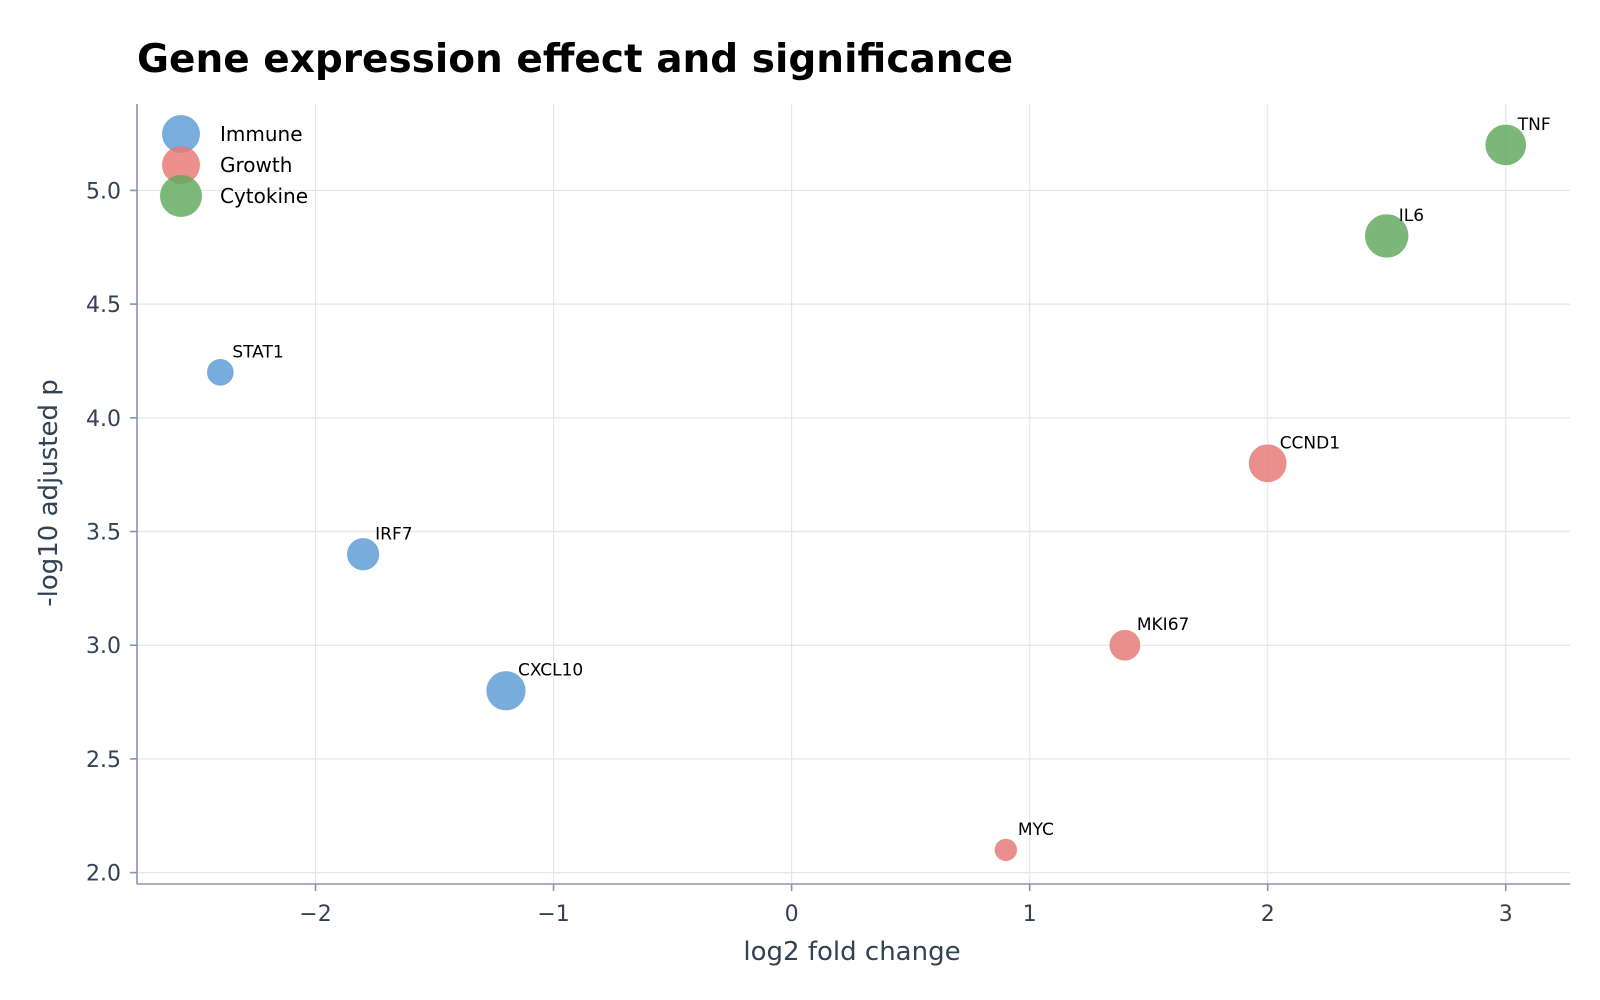  What do you see at coordinates (315, 914) in the screenshot?
I see `x-tick-label: −2` at bounding box center [315, 914].